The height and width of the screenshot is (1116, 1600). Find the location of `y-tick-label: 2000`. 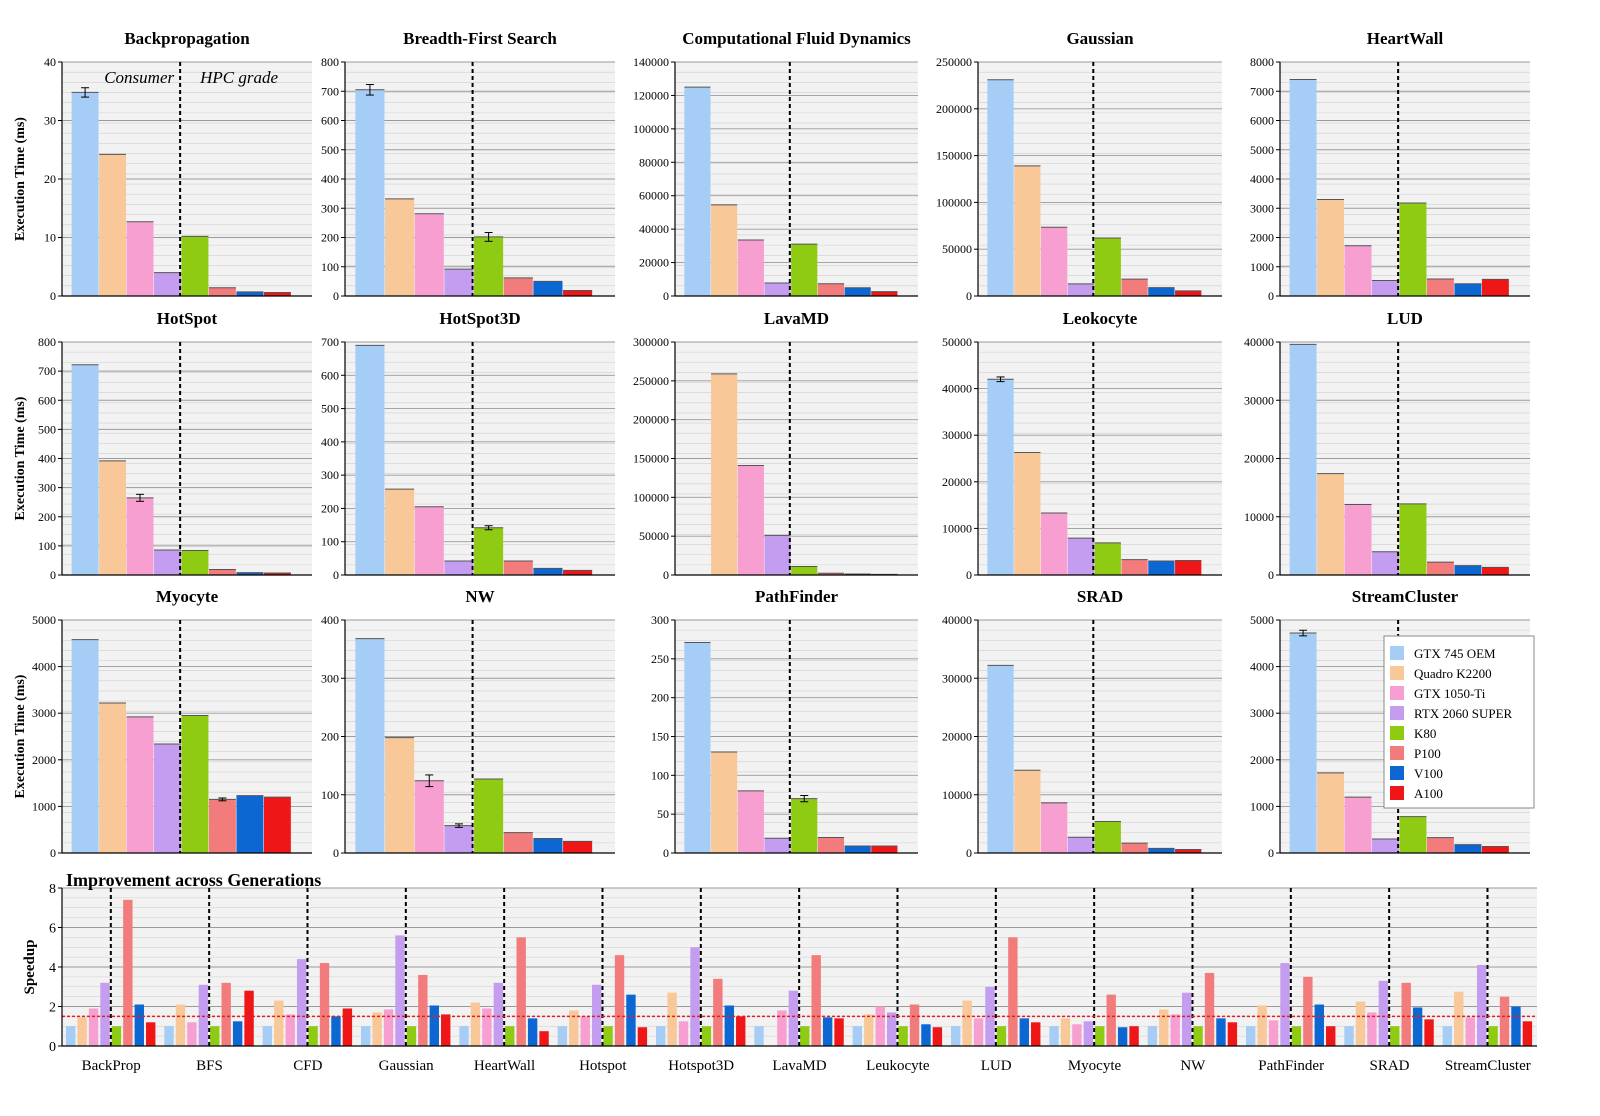

y-tick-label: 2000 is located at coordinates (1262, 760).